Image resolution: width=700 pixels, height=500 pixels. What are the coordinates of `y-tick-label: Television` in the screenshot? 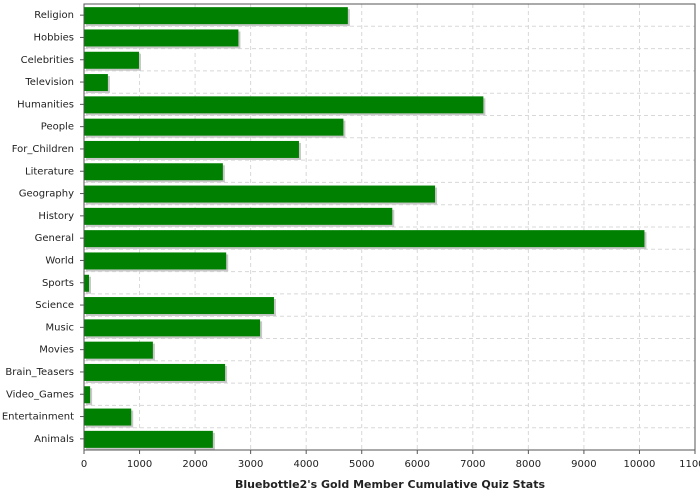 It's located at (49, 82).